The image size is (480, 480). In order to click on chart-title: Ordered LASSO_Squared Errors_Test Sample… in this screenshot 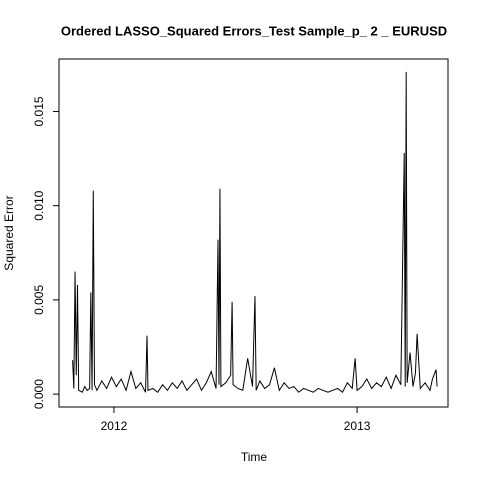, I will do `click(254, 30)`.